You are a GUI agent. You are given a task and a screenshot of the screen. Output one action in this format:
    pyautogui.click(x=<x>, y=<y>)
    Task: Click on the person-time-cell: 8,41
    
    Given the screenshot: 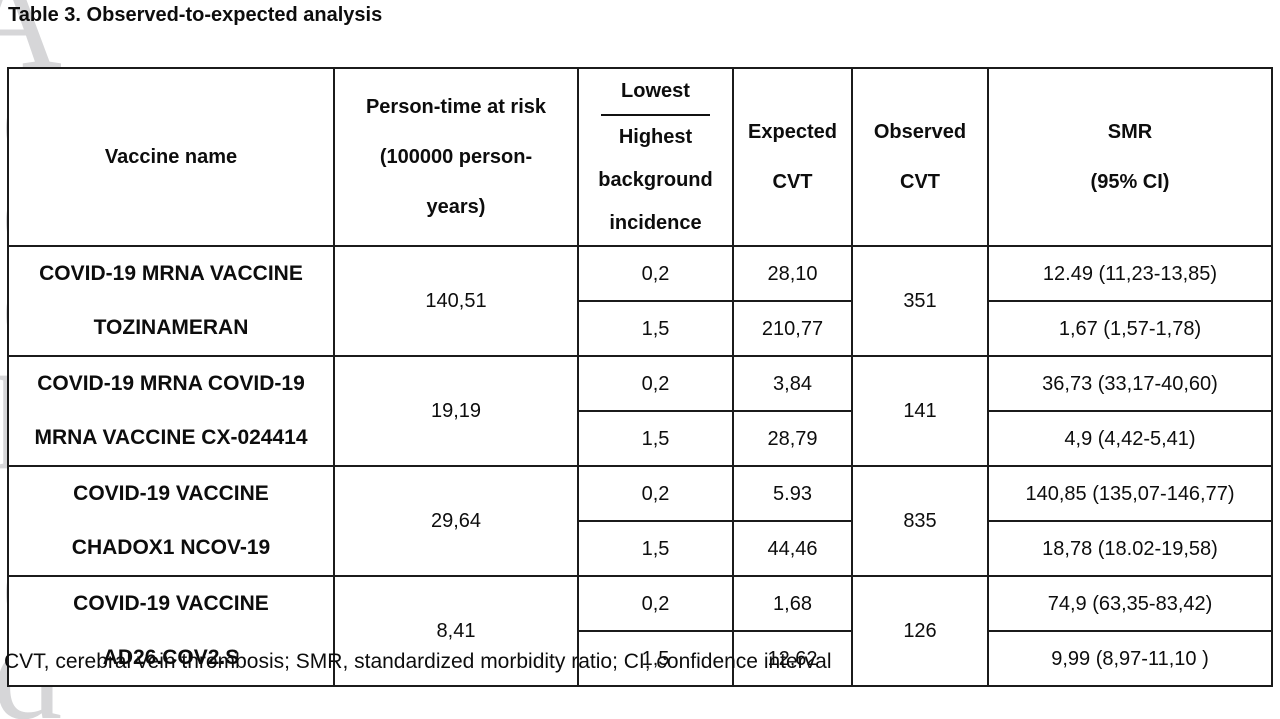 What is the action you would take?
    pyautogui.click(x=456, y=631)
    